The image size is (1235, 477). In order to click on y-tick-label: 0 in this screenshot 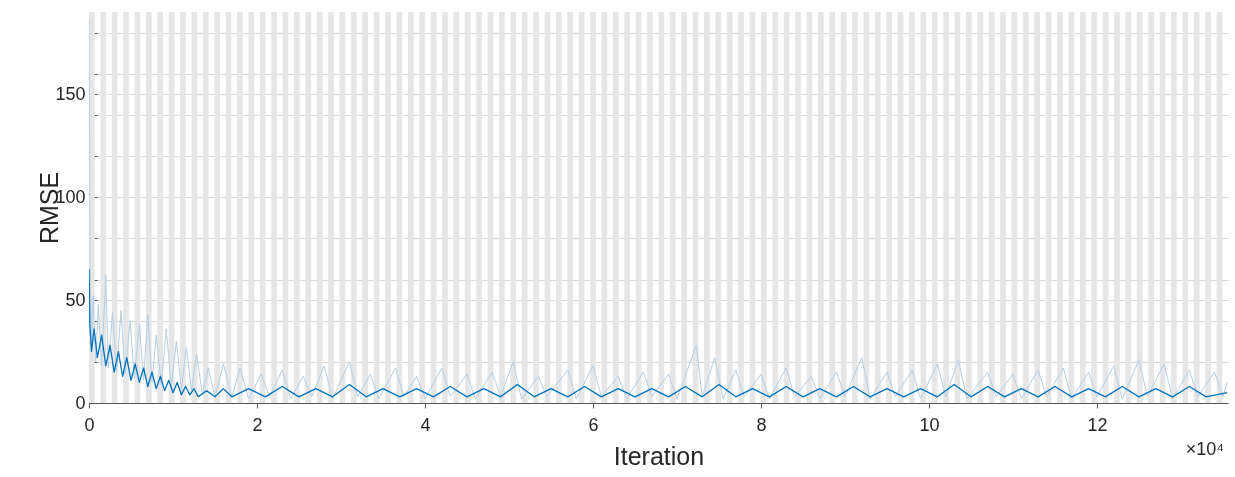, I will do `click(80, 402)`.